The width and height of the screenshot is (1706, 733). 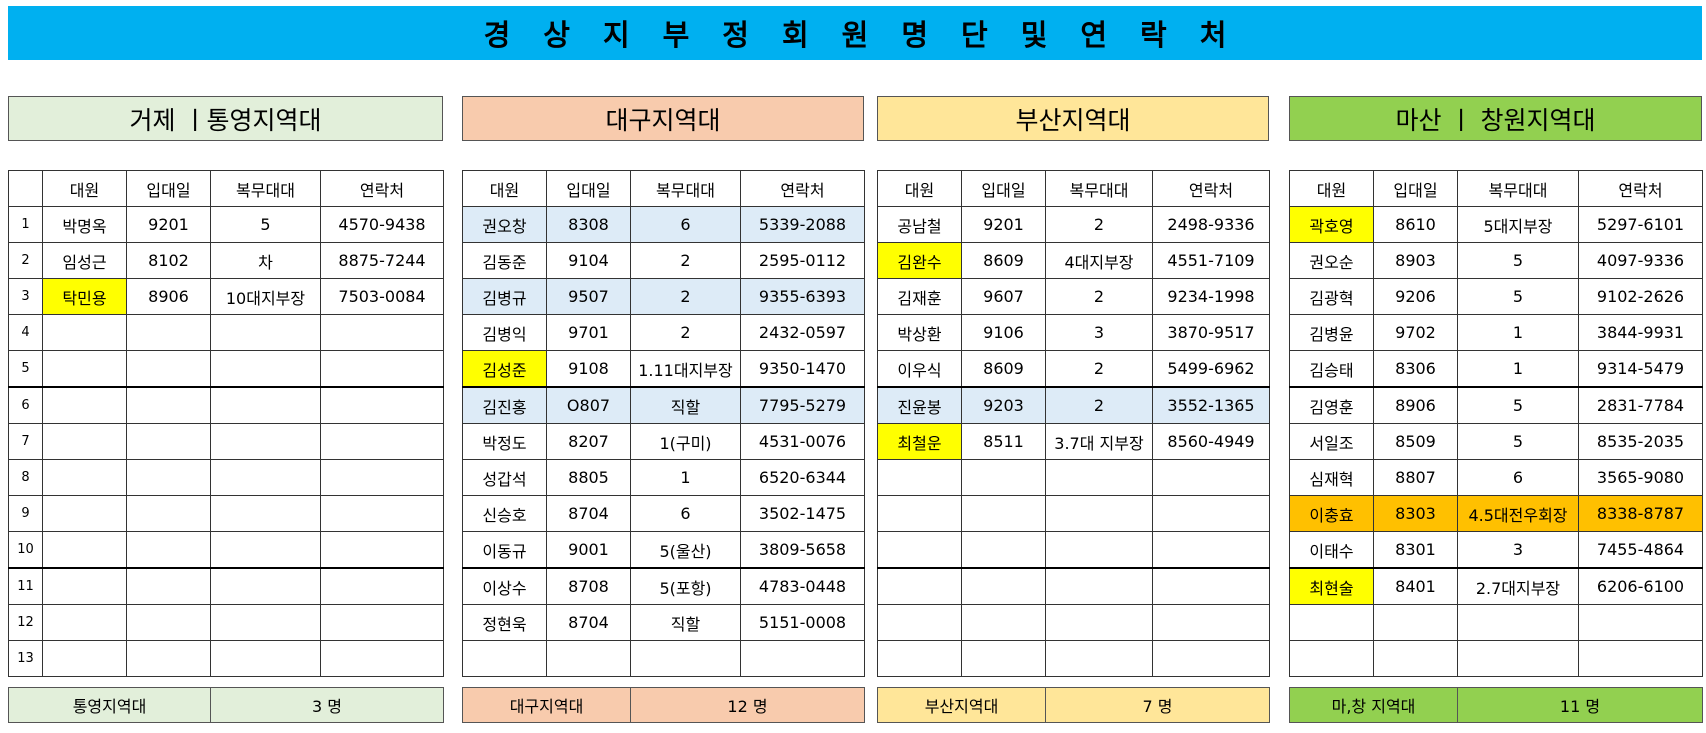 I want to click on enlist-date: 9203, so click(x=1003, y=405).